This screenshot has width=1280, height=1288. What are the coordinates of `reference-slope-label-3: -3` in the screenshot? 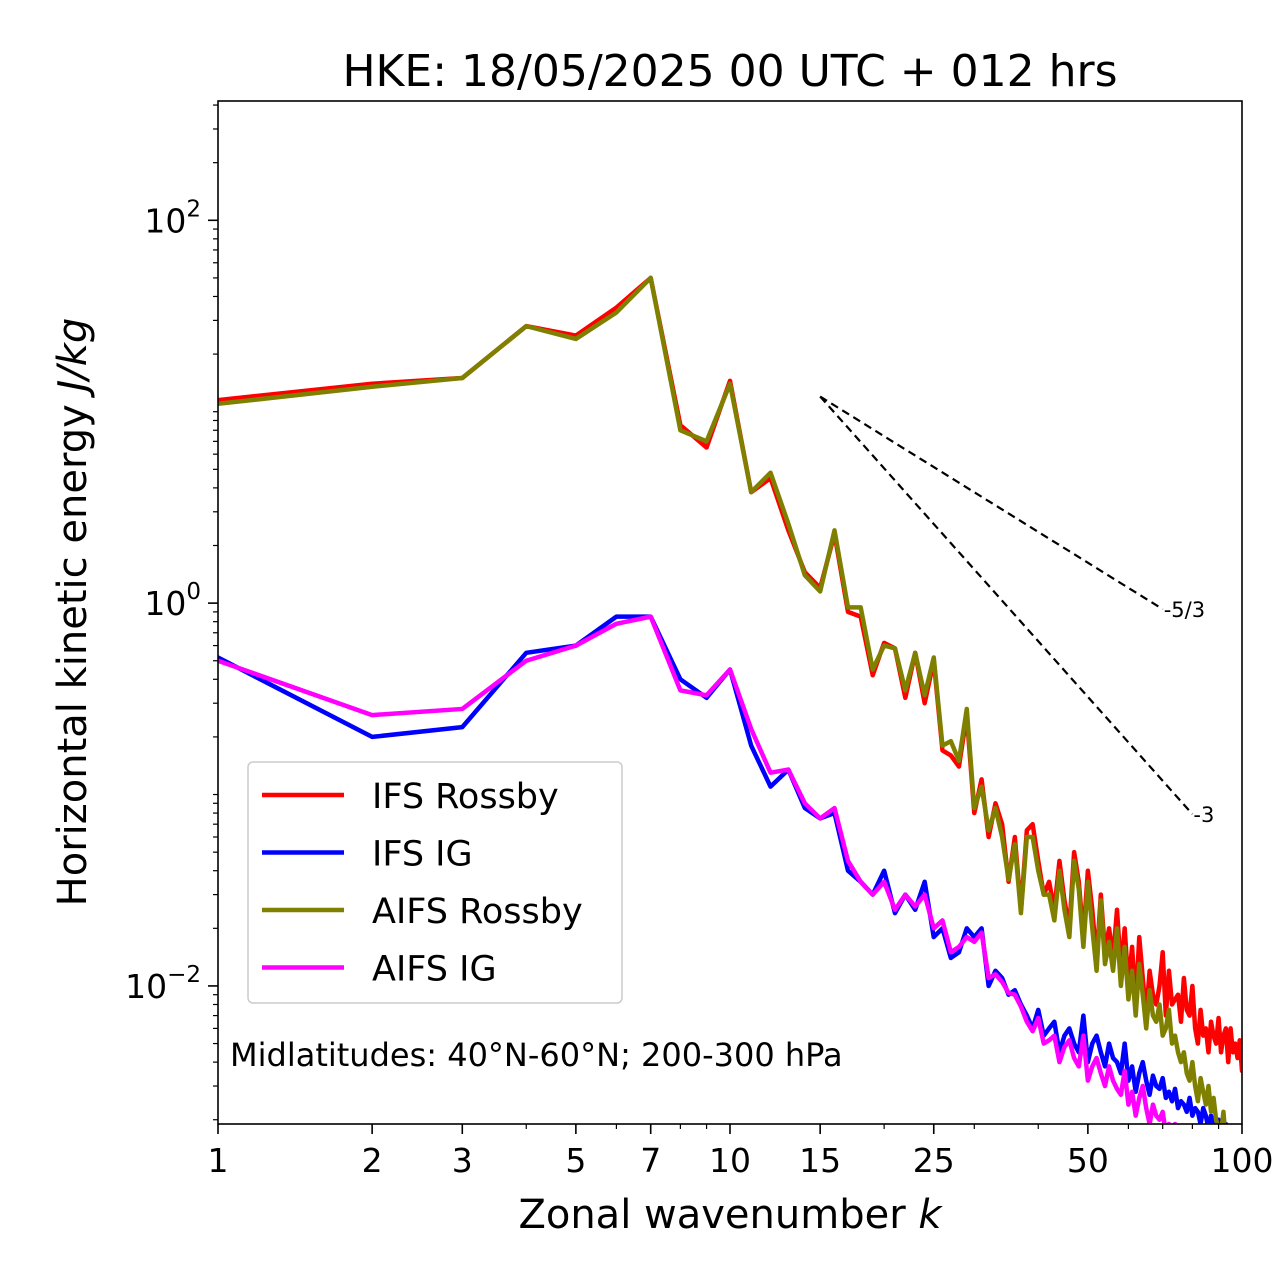 It's located at (1203, 815).